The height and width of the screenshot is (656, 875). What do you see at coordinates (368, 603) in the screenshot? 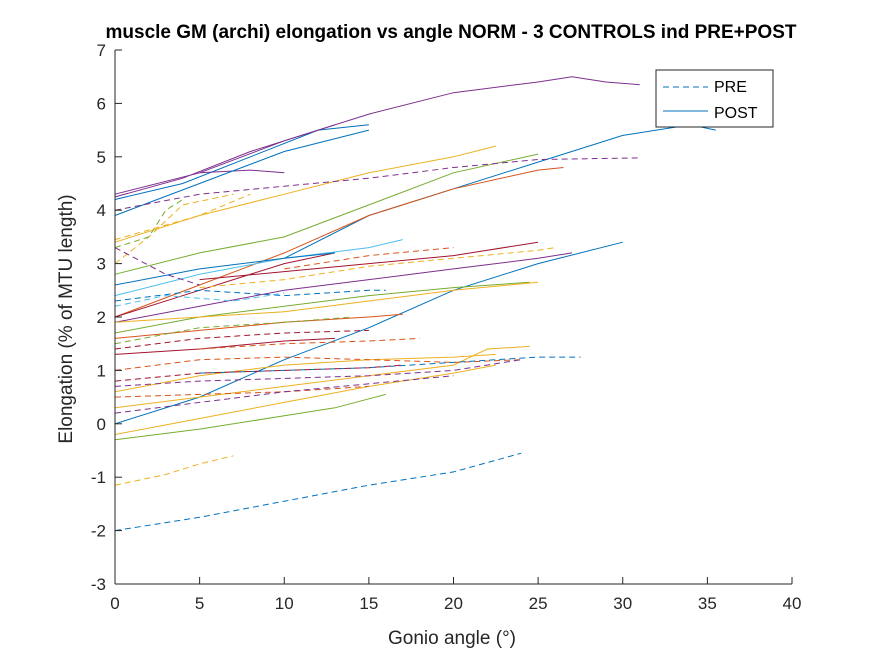
I see `x-tick-label: 15` at bounding box center [368, 603].